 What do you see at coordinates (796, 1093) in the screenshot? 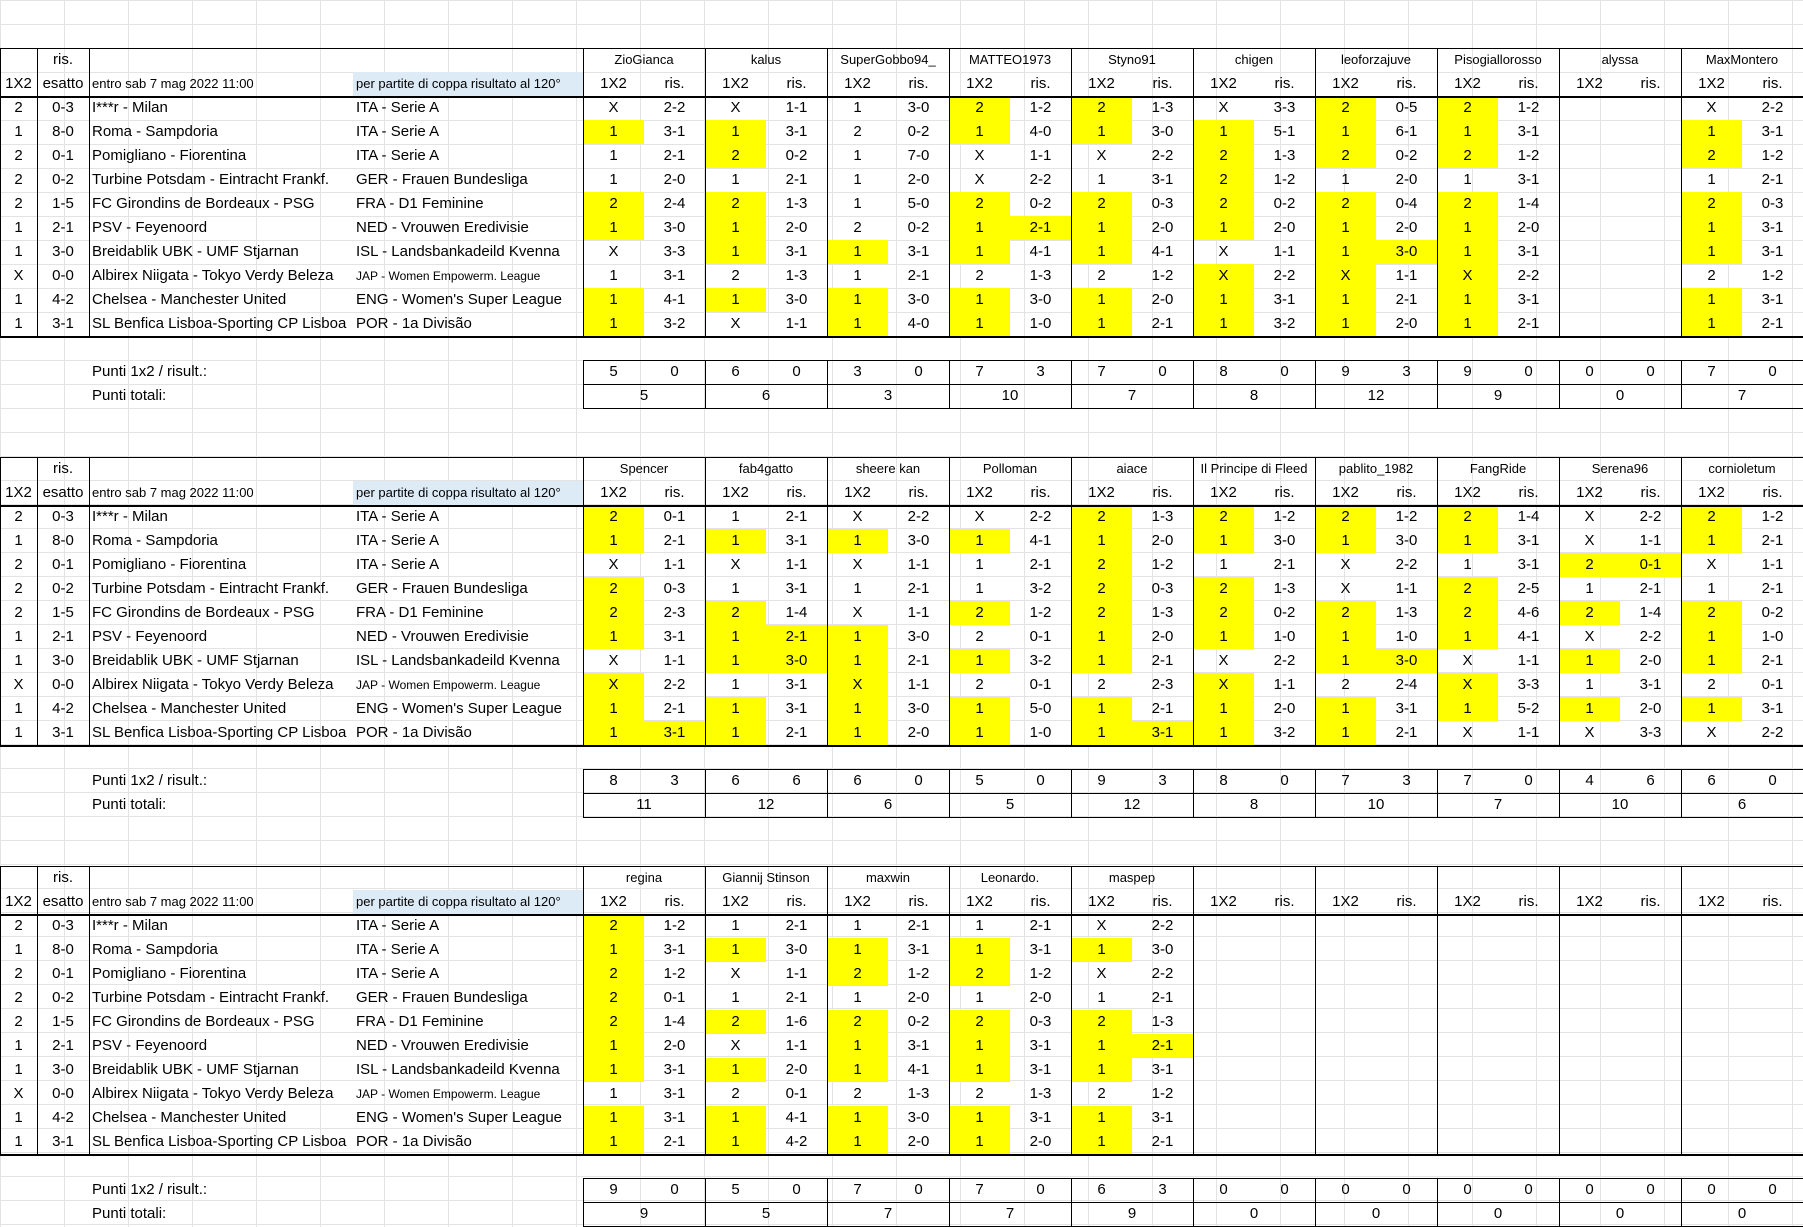
I see `pick-score: 0-1` at bounding box center [796, 1093].